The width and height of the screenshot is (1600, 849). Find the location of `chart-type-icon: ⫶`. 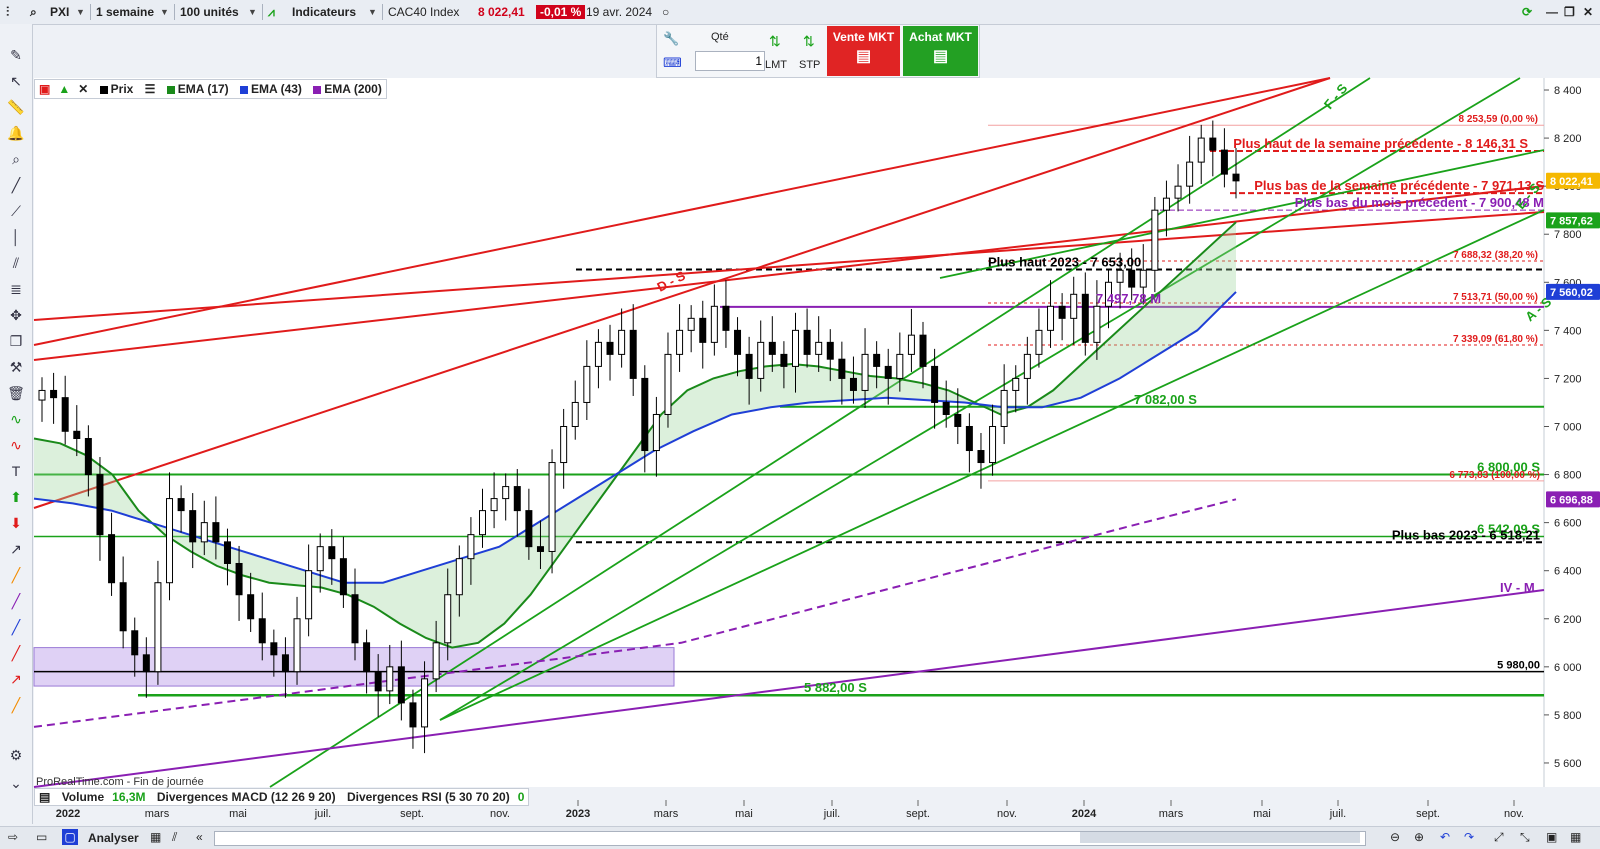

chart-type-icon: ⫶ is located at coordinates (8, 11).